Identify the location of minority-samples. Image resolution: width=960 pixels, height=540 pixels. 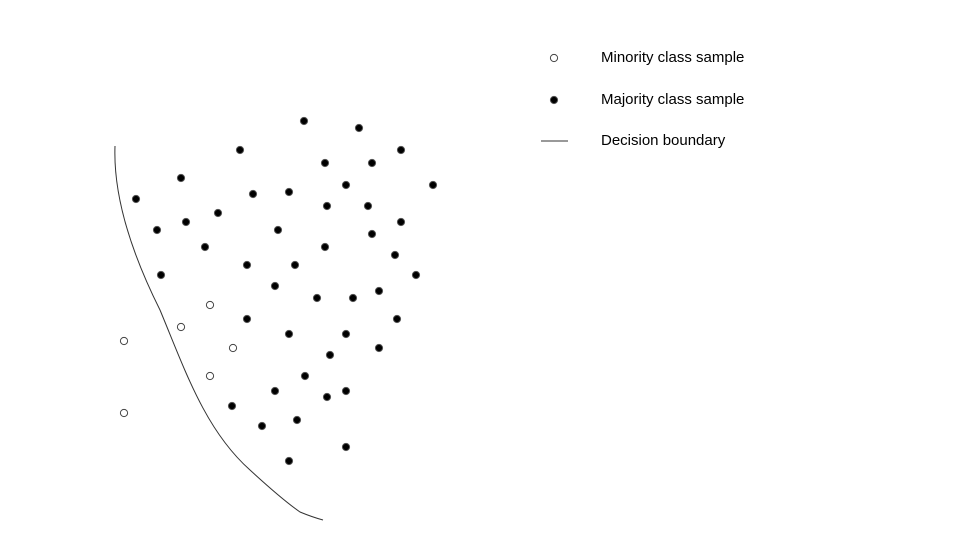
(178, 359).